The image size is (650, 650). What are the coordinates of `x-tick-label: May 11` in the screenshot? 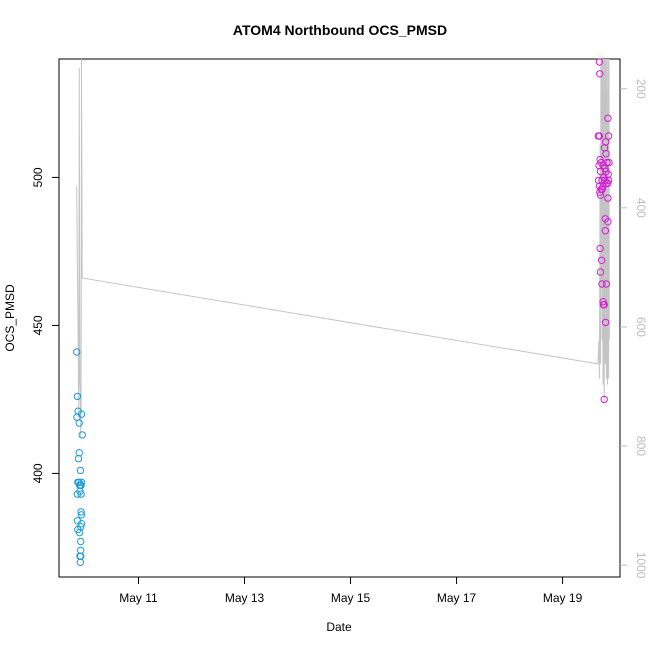 It's located at (138, 598).